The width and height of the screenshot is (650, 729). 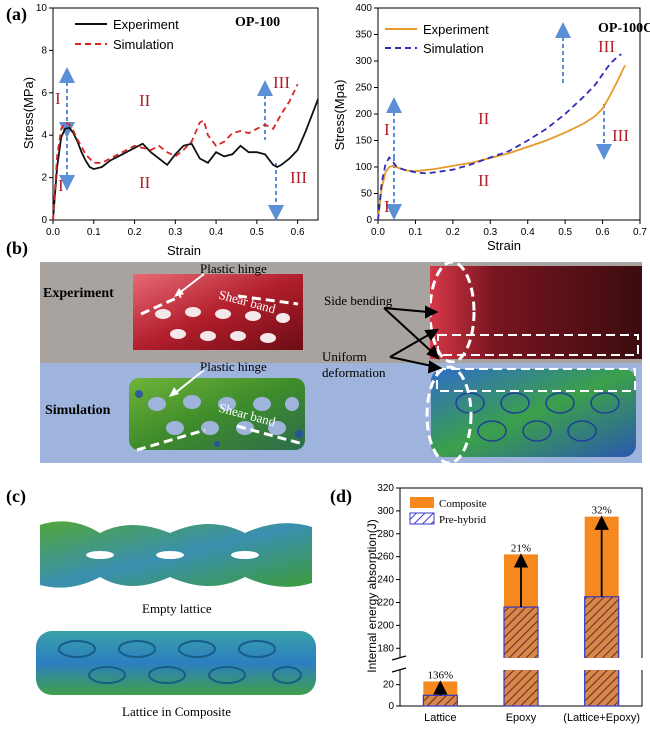 I want to click on plot-frame, so click(x=185, y=114).